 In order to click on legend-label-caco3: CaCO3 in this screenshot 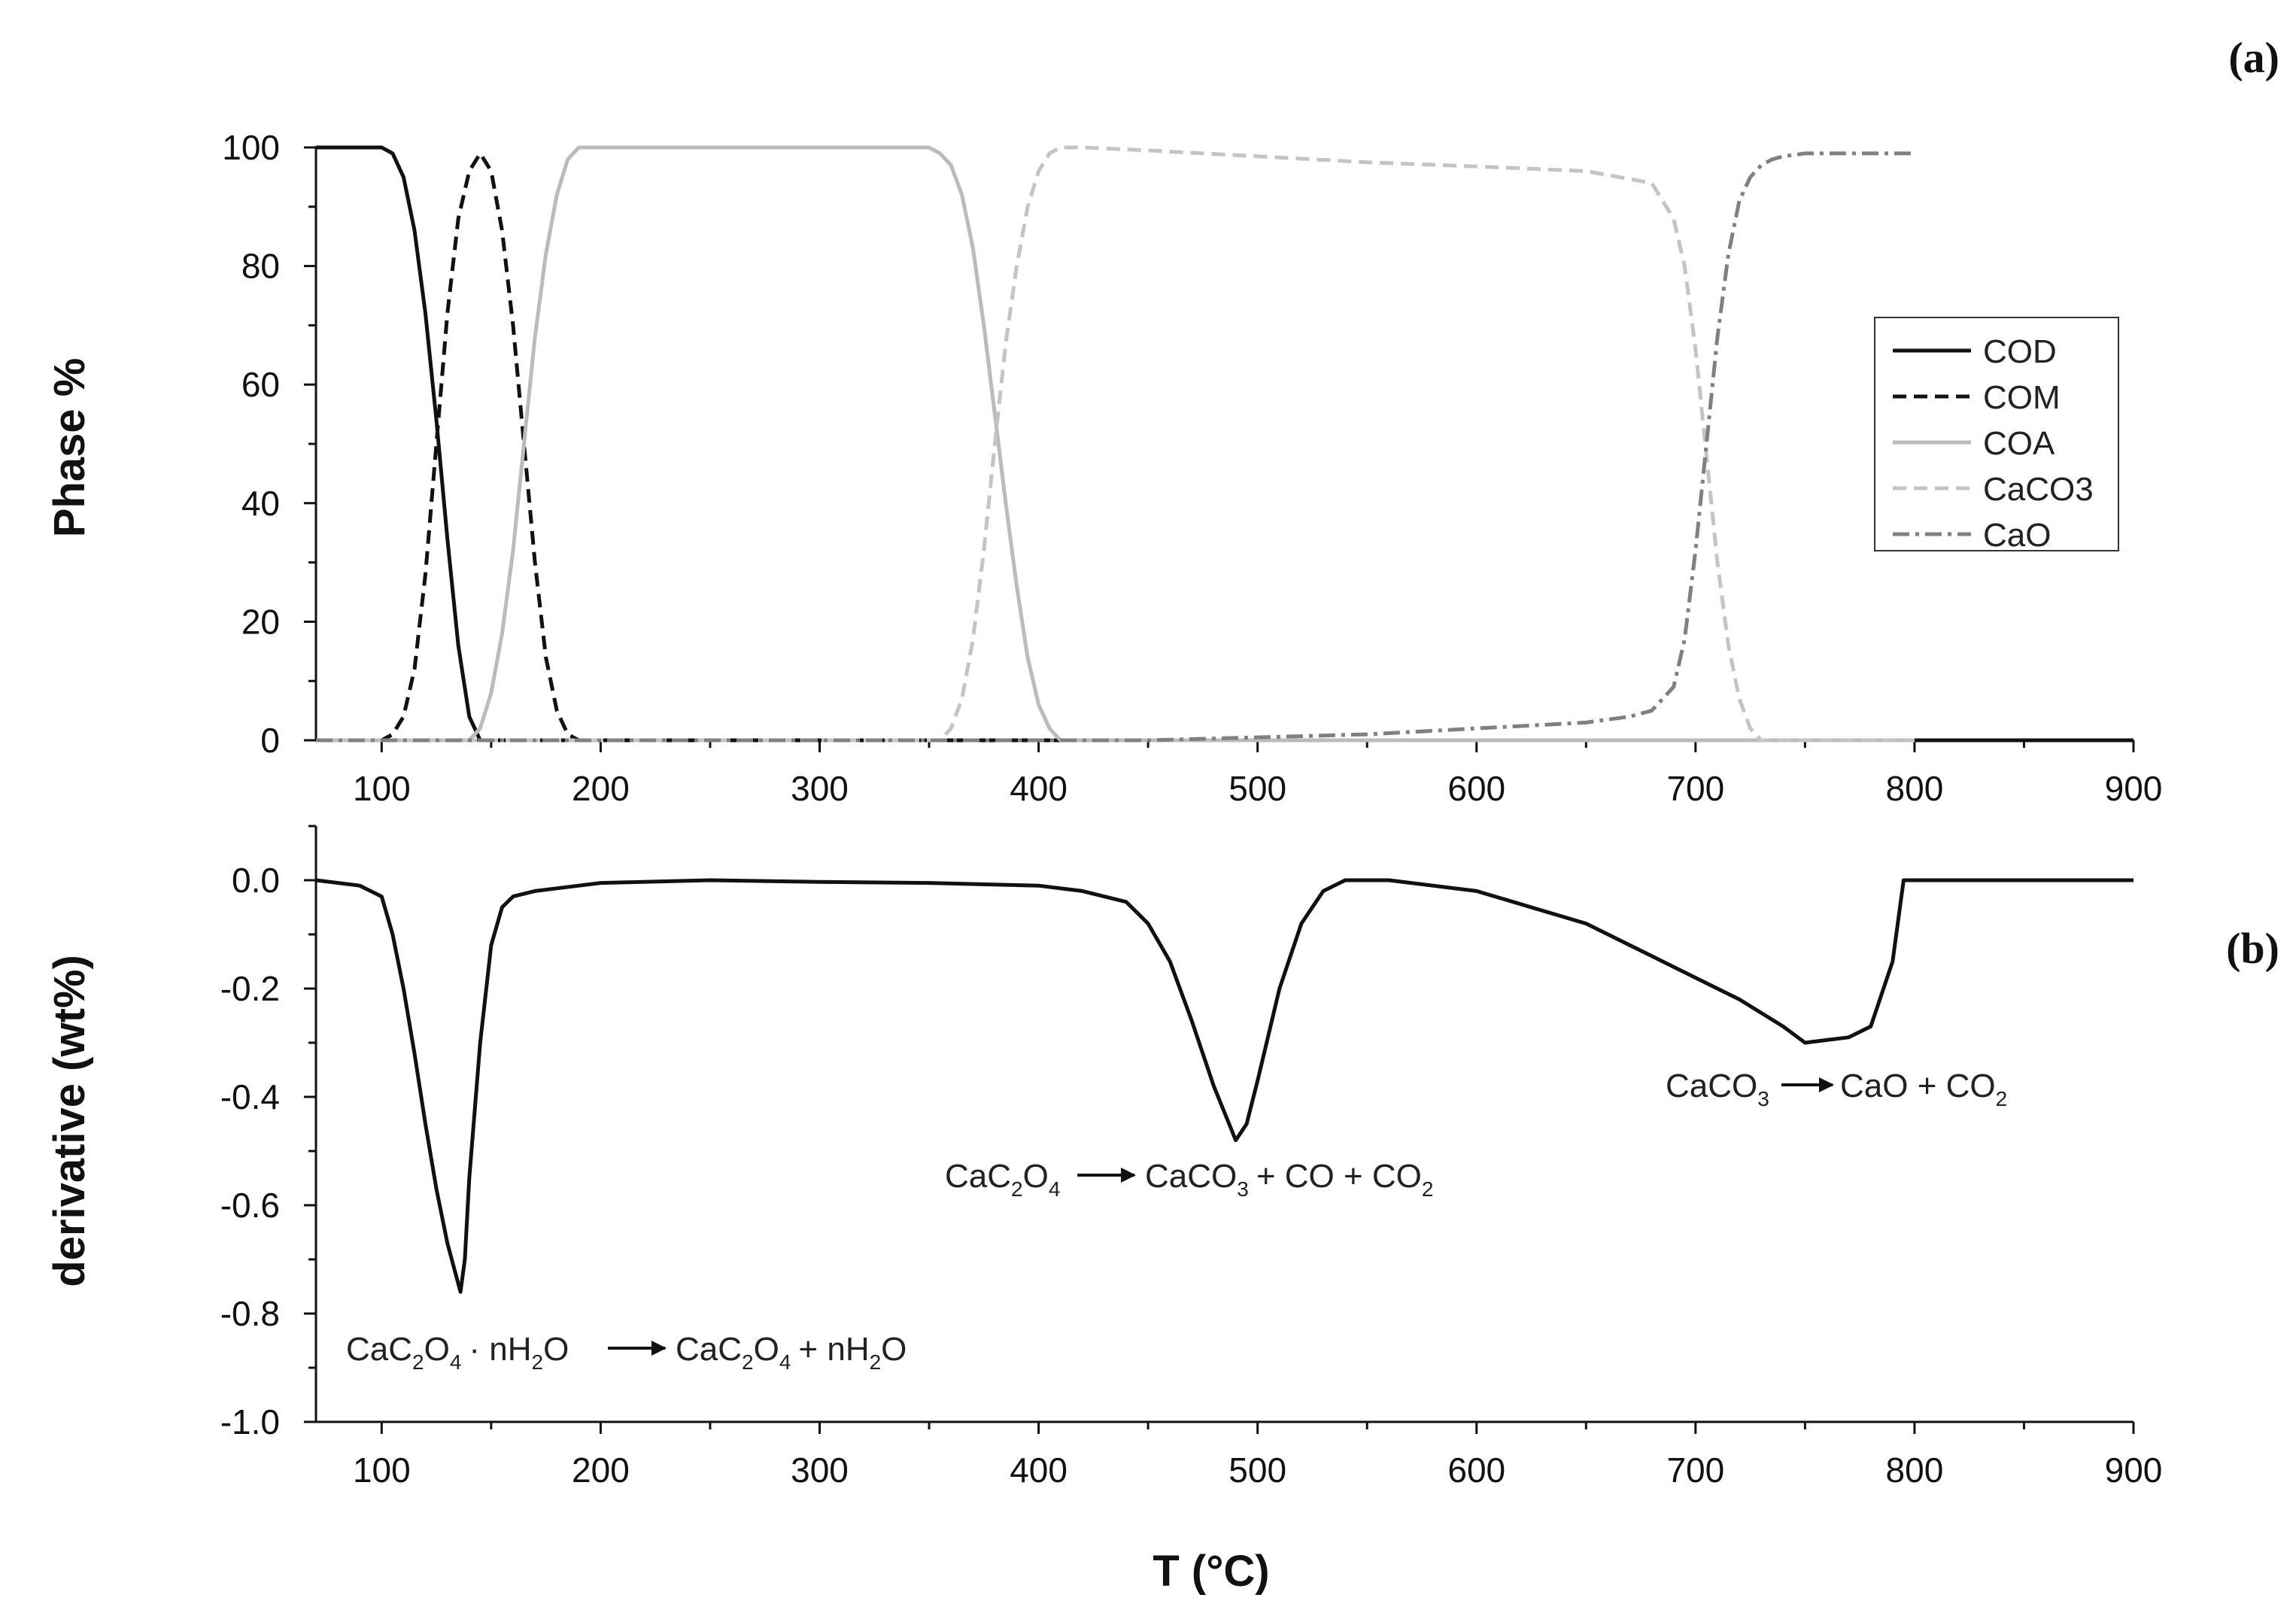, I will do `click(2039, 489)`.